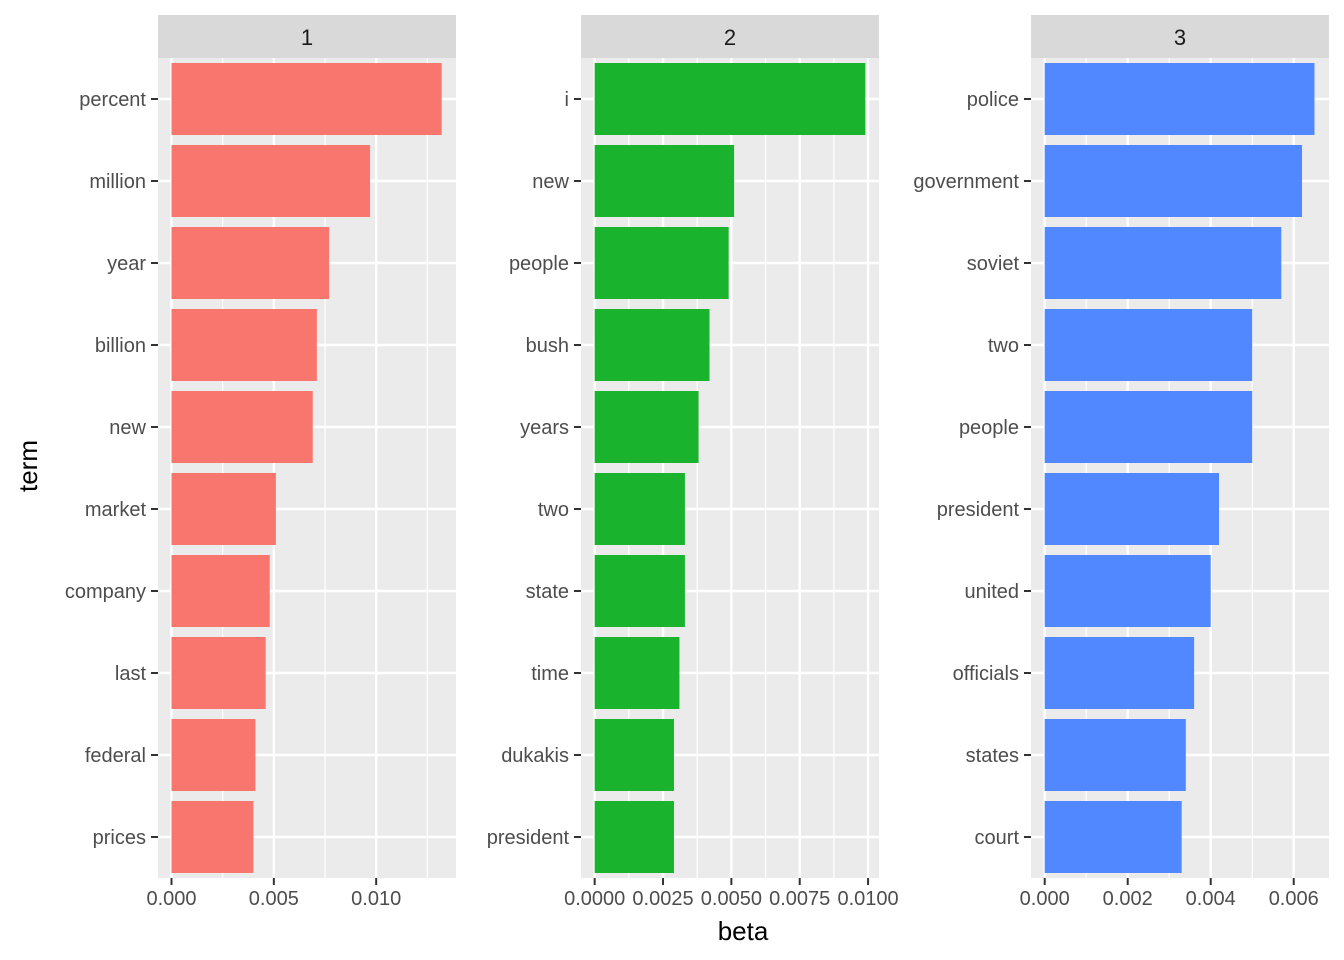 The width and height of the screenshot is (1344, 960). Describe the element at coordinates (213, 755) in the screenshot. I see `bar-federal` at that location.